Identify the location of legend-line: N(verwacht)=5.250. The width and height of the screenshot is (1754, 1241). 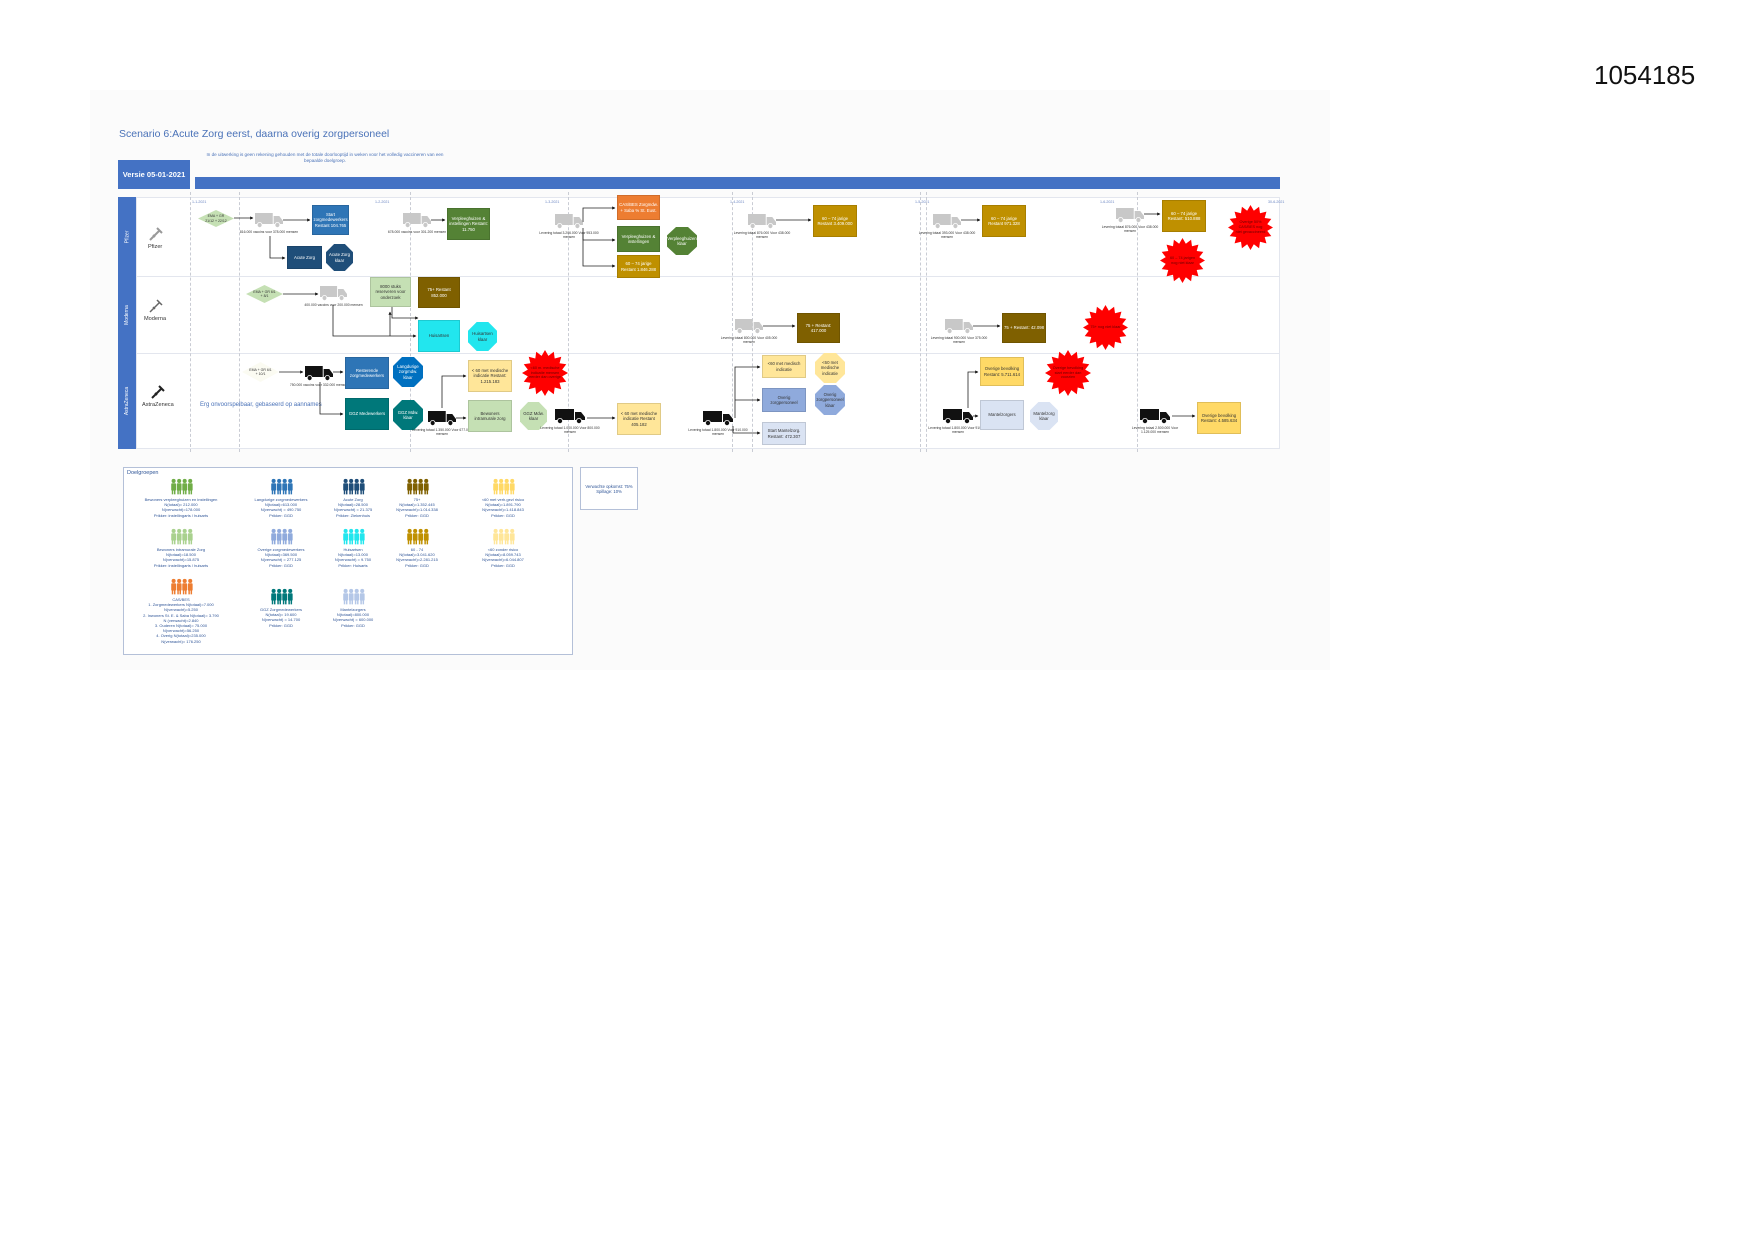
(181, 610).